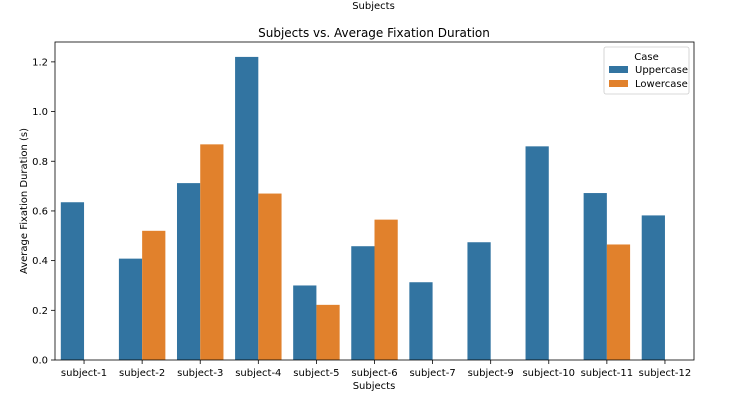 The height and width of the screenshot is (402, 747). Describe the element at coordinates (491, 373) in the screenshot. I see `x-tick-label: subject-9` at that location.